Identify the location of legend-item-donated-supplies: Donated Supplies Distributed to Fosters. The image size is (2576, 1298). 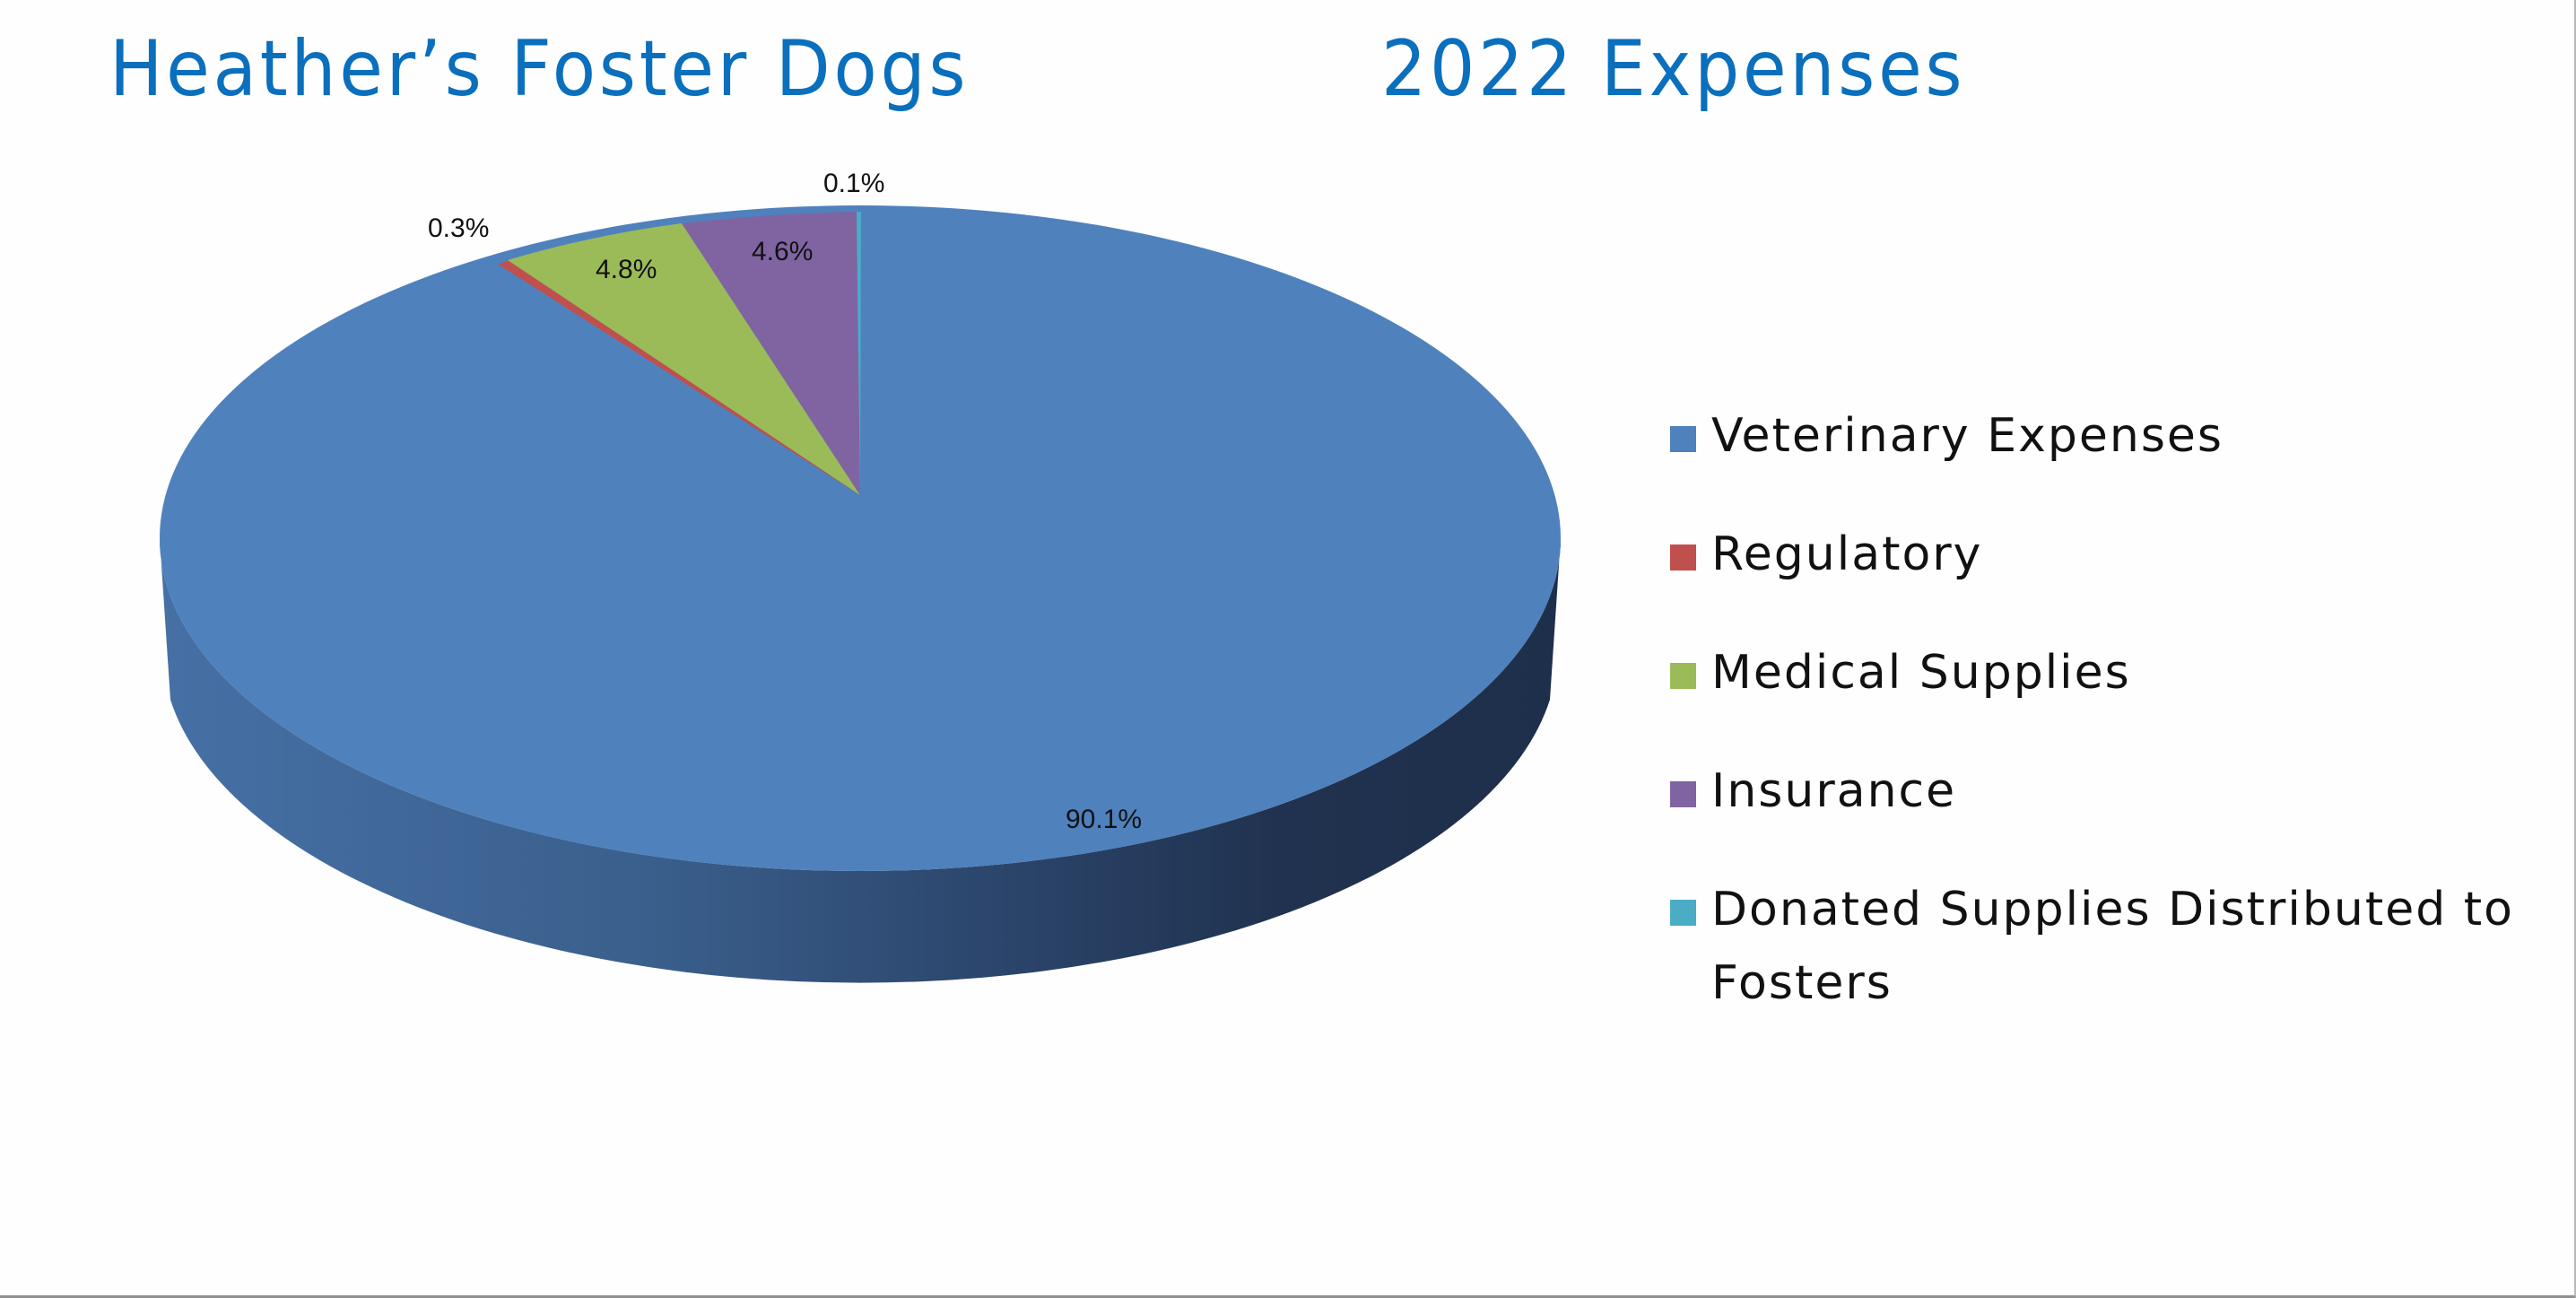
(2094, 946).